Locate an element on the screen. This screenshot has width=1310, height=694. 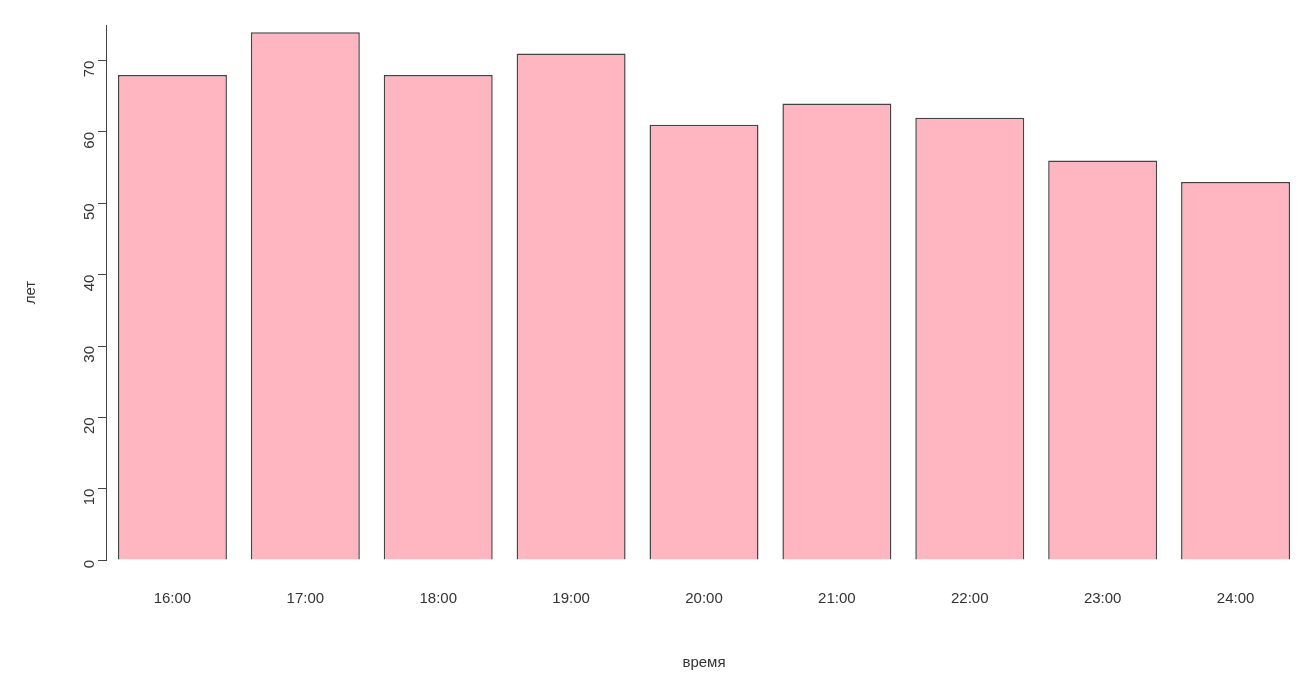
x-tick-label: 18:00 is located at coordinates (438, 598).